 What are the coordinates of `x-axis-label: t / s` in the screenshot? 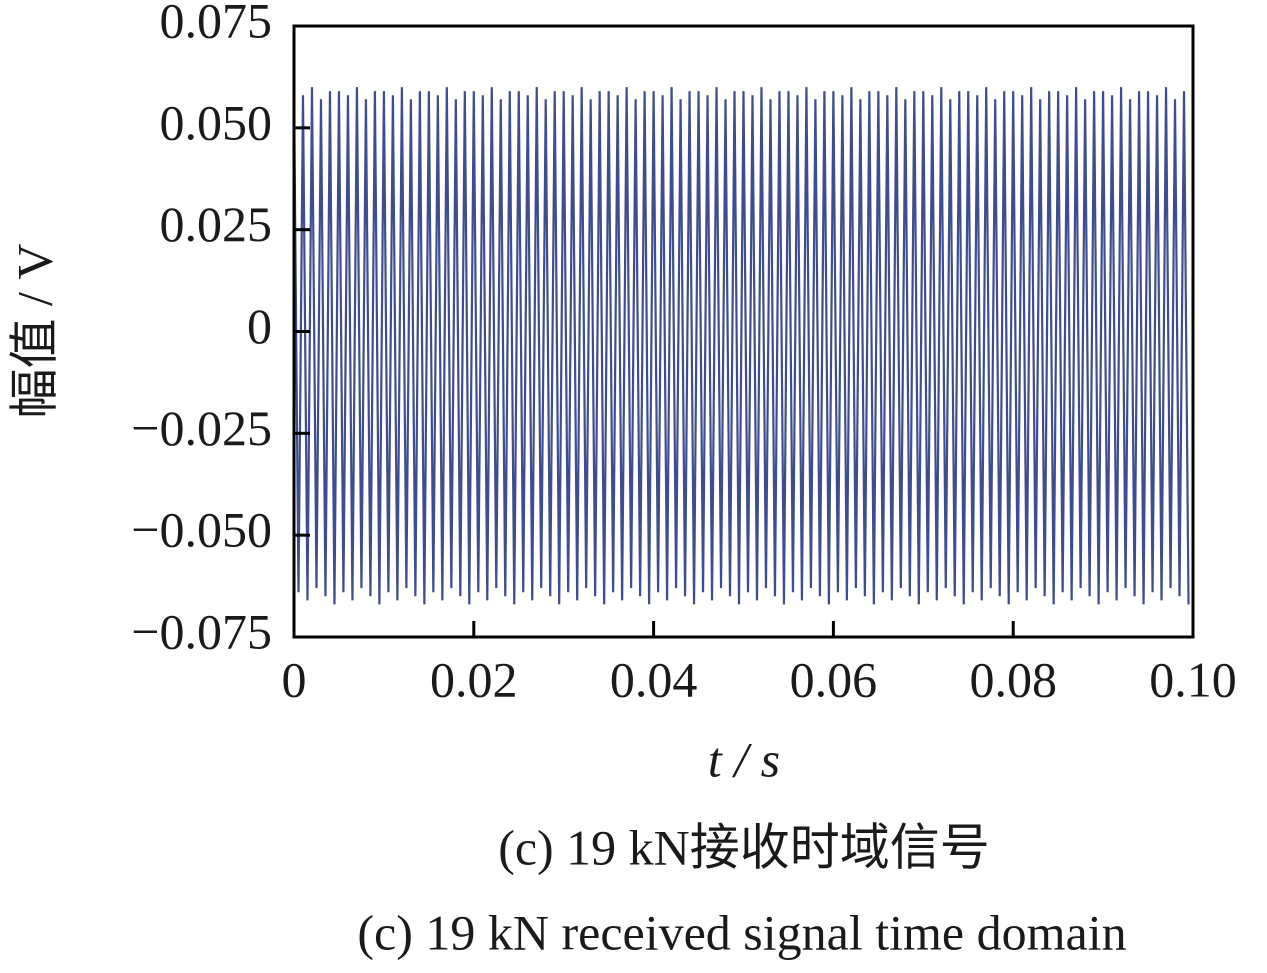 It's located at (744, 759).